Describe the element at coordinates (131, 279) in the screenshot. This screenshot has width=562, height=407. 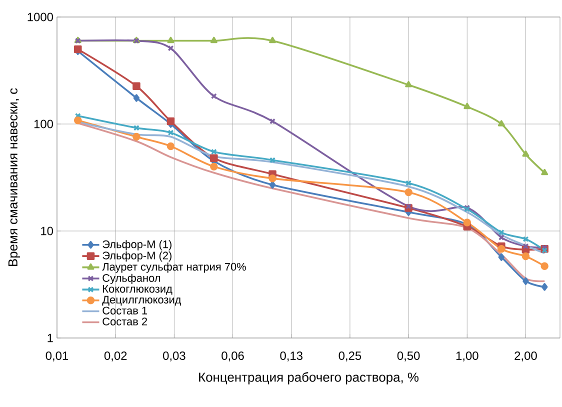
I see `legend-label: Сульфанол` at that location.